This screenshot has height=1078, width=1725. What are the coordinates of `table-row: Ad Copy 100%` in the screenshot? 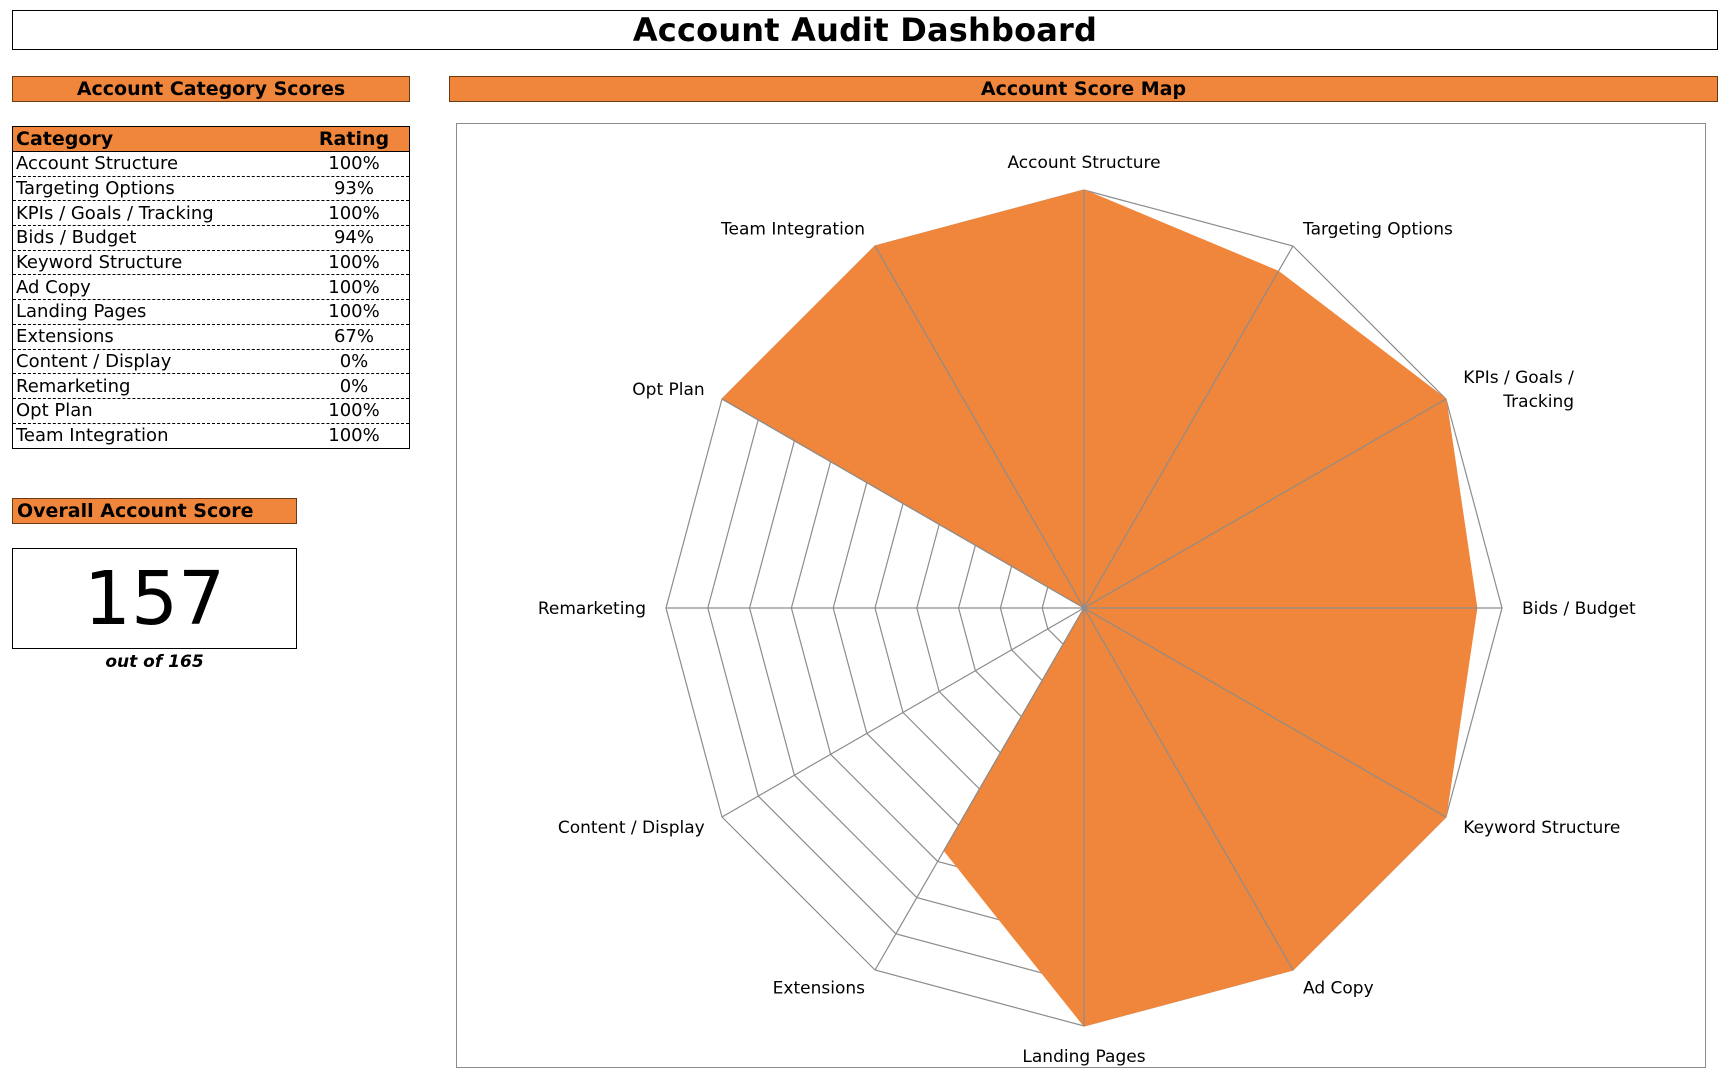 It's located at (211, 288).